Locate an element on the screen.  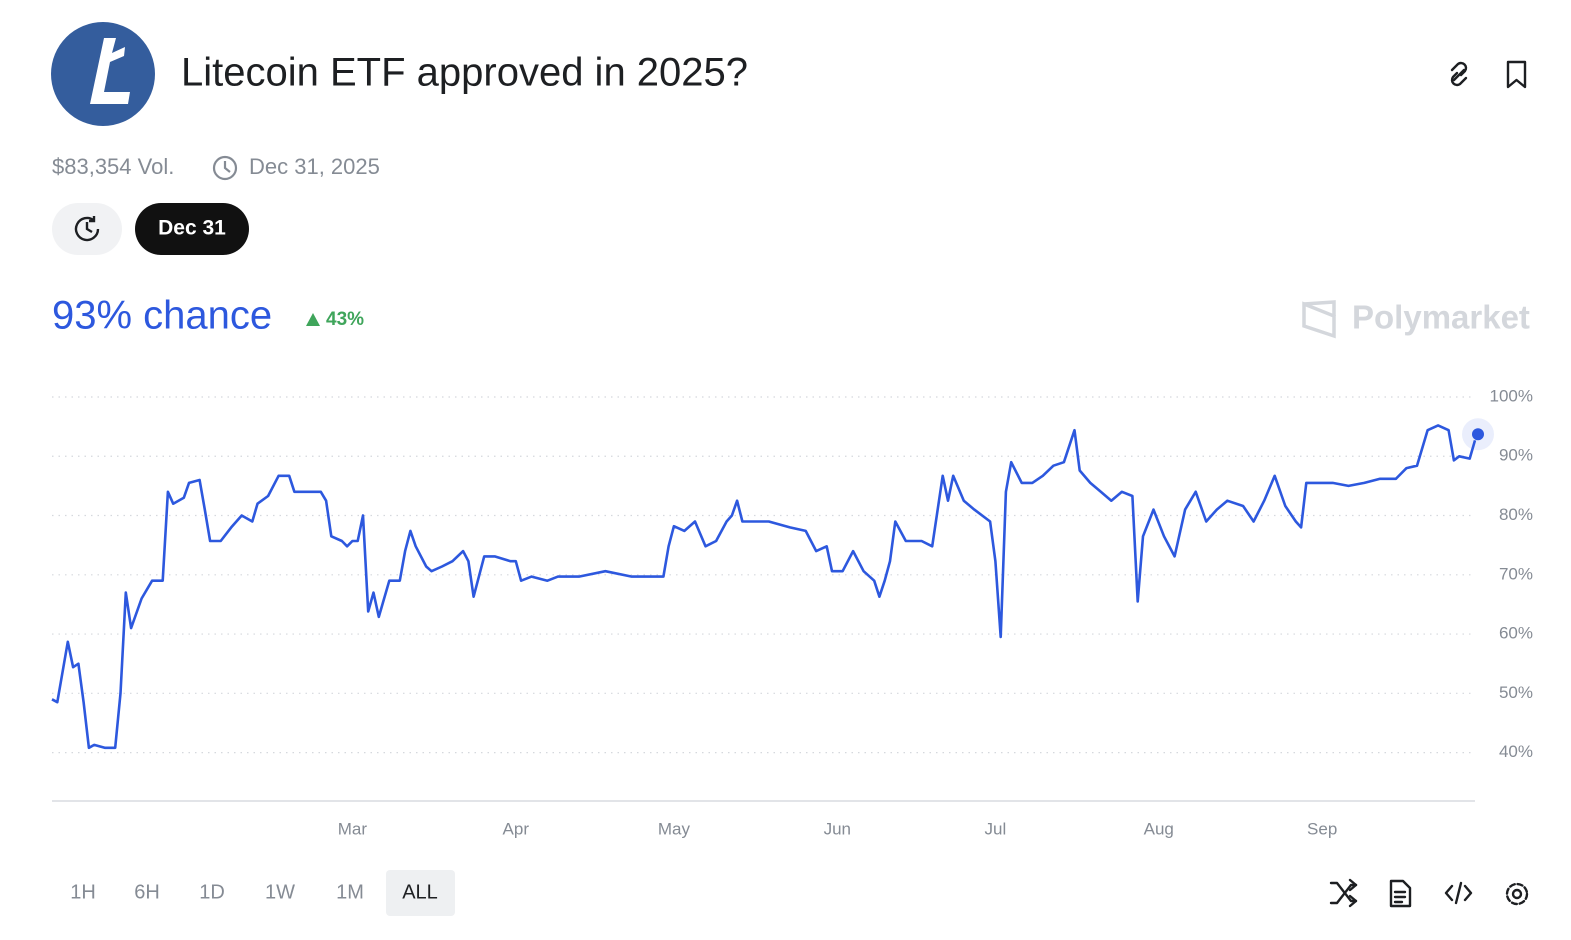
x-tick-label: Sep is located at coordinates (1322, 828).